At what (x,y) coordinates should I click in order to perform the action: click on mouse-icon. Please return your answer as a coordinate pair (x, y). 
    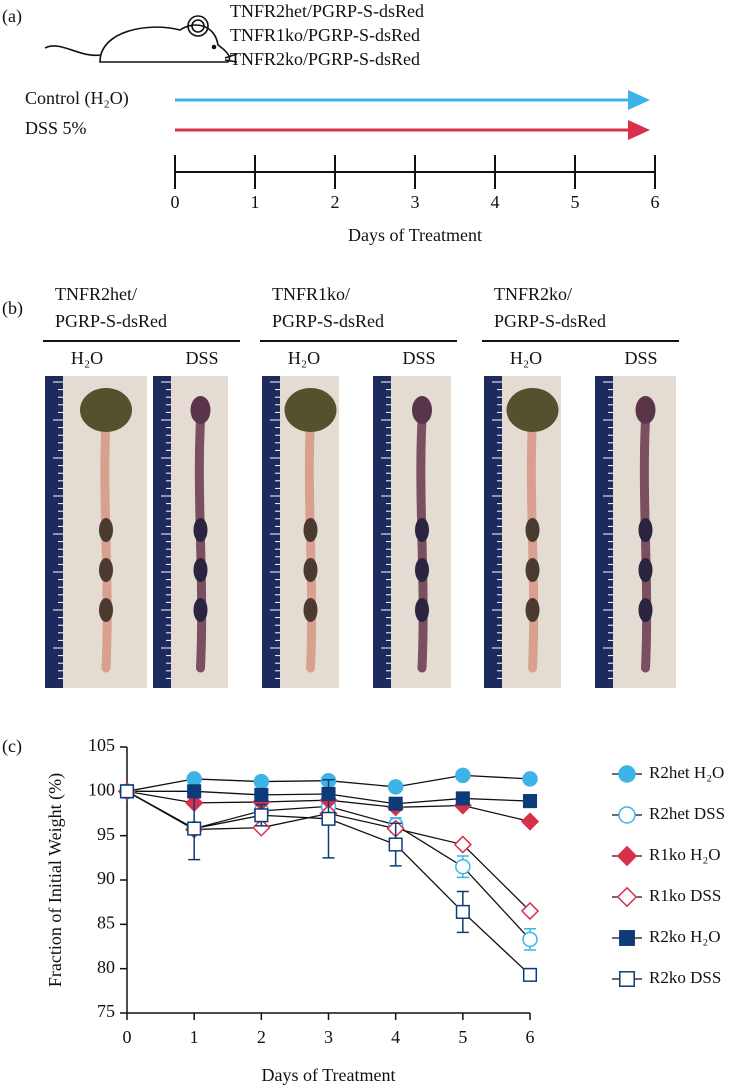
    Looking at the image, I should click on (141, 39).